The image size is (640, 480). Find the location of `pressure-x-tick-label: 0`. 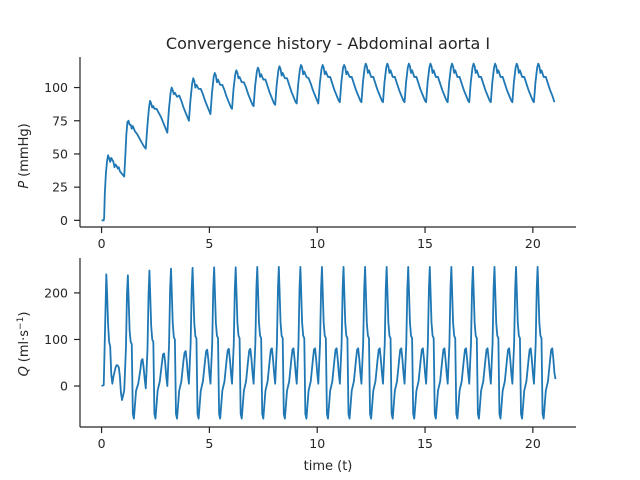

pressure-x-tick-label: 0 is located at coordinates (102, 243).